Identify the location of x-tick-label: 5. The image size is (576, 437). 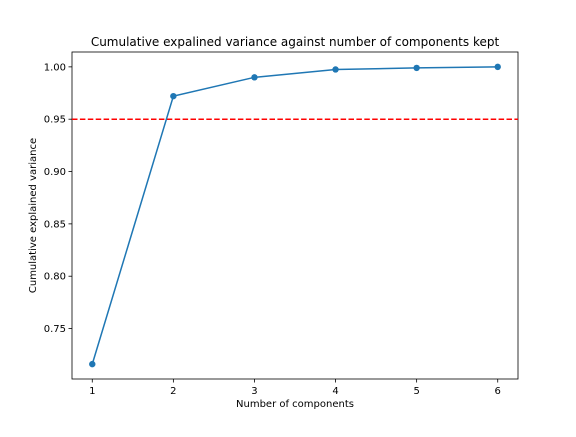
(416, 391).